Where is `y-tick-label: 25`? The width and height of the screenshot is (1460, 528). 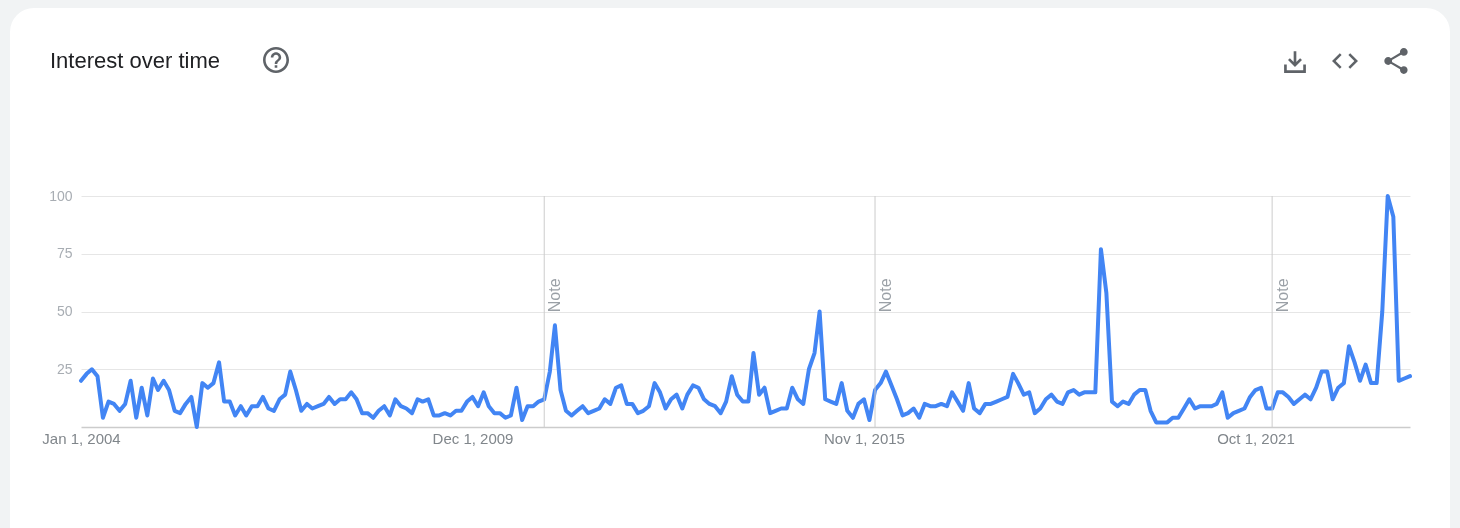
y-tick-label: 25 is located at coordinates (64, 368).